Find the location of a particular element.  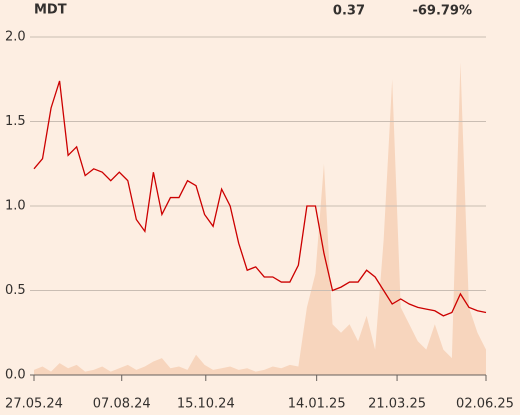

chart-title: MDT is located at coordinates (50, 10).